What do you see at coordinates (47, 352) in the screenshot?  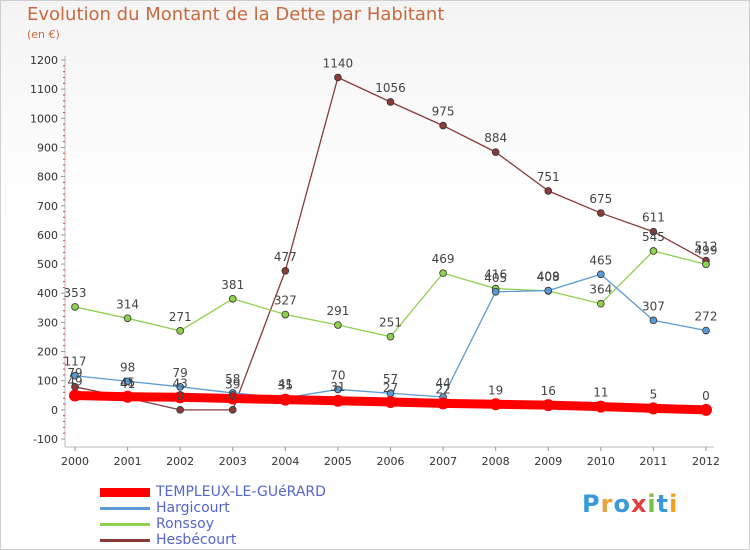 I see `y-tick-label: 200` at bounding box center [47, 352].